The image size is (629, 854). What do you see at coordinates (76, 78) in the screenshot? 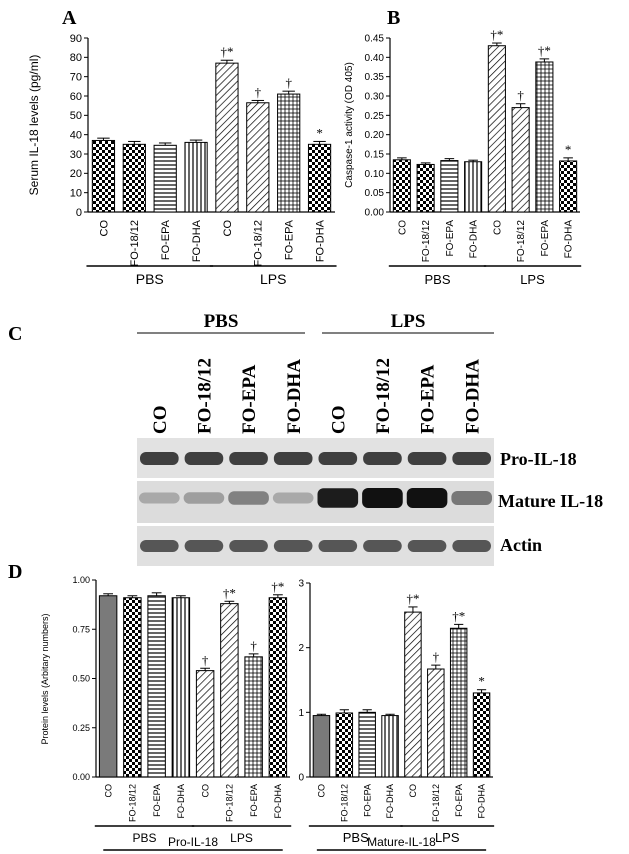
I see `y-tick-label: 70` at bounding box center [76, 78].